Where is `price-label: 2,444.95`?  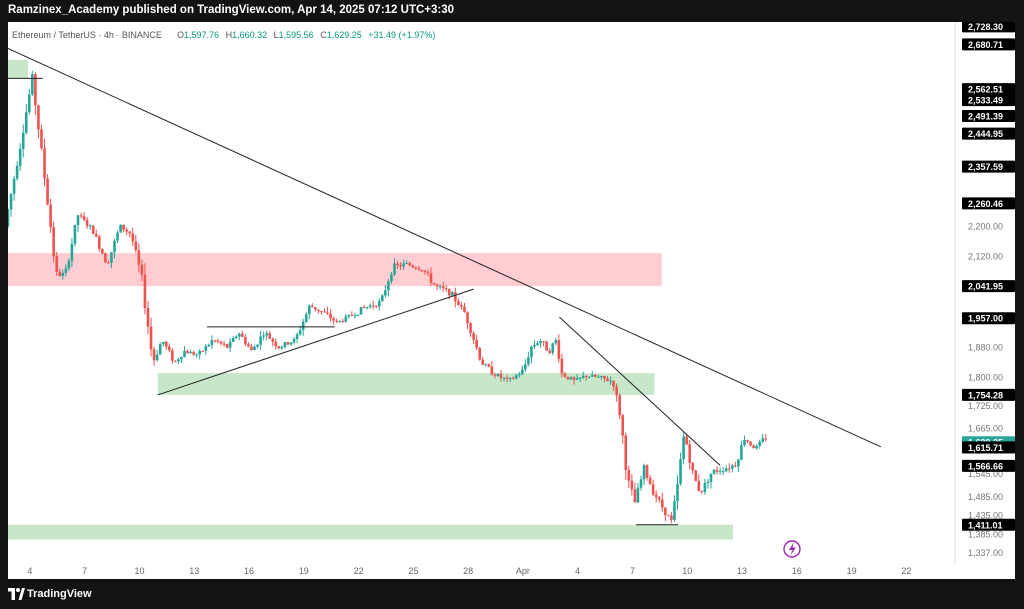
price-label: 2,444.95 is located at coordinates (985, 134).